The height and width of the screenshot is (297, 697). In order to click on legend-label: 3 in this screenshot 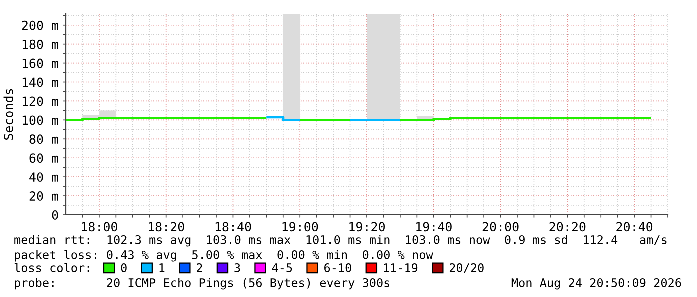, I will do `click(237, 268)`.